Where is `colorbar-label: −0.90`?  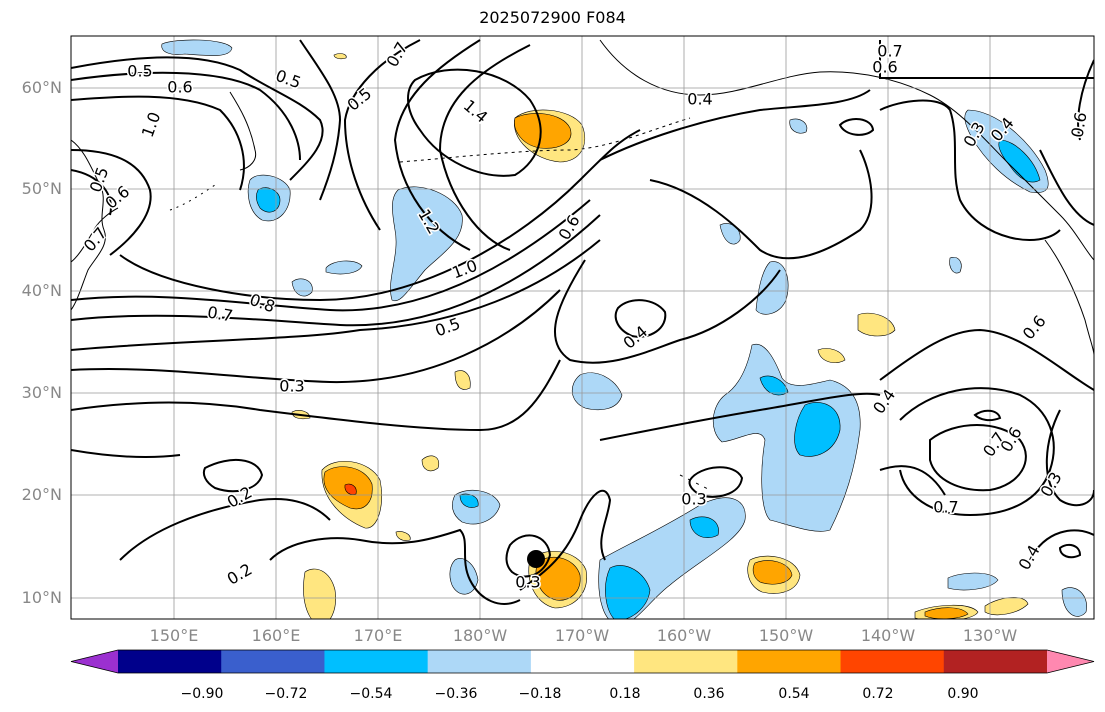
colorbar-label: −0.90 is located at coordinates (202, 694).